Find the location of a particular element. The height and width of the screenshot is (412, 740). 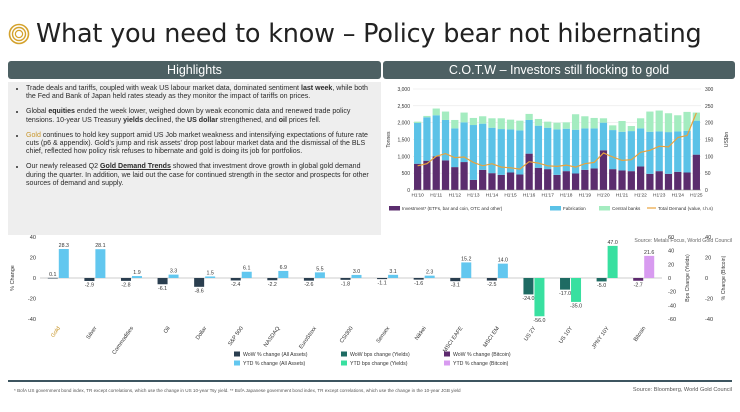

perf-y-middle-tick: 40 is located at coordinates (671, 252).